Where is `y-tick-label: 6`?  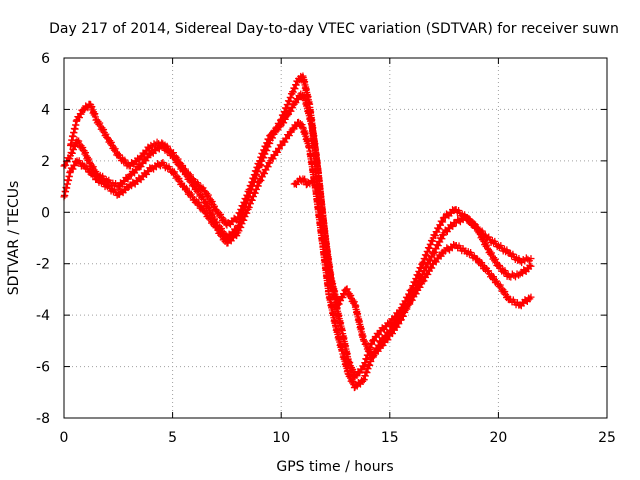 y-tick-label: 6 is located at coordinates (45, 59).